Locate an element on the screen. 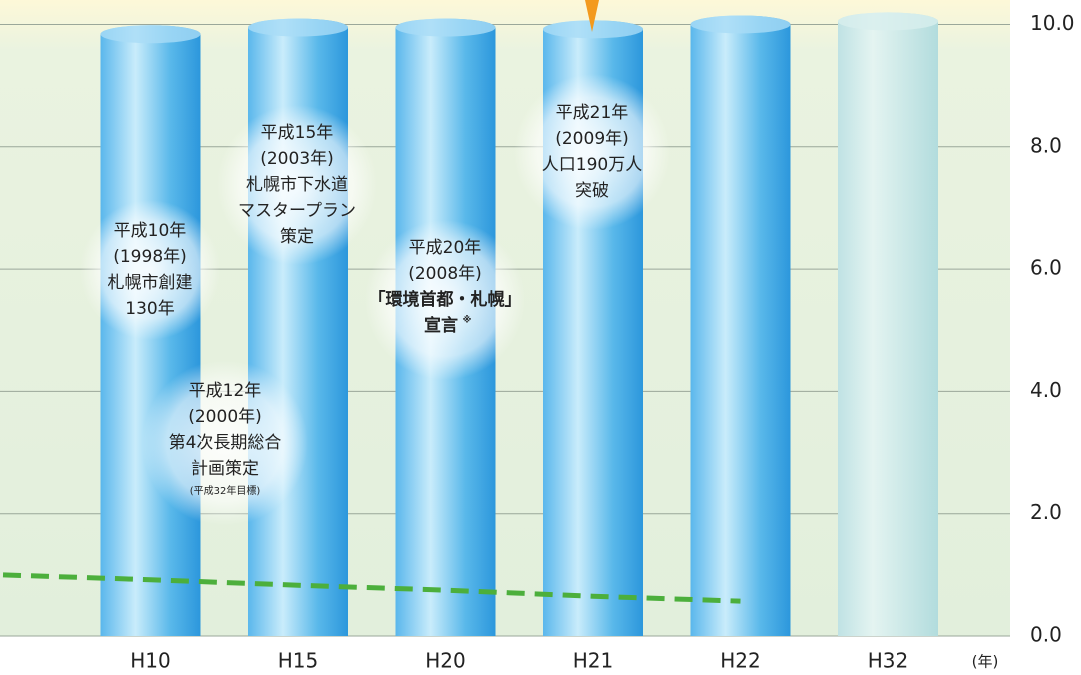 This screenshot has width=1081, height=675. annotation-text: 平成20年 is located at coordinates (445, 248).